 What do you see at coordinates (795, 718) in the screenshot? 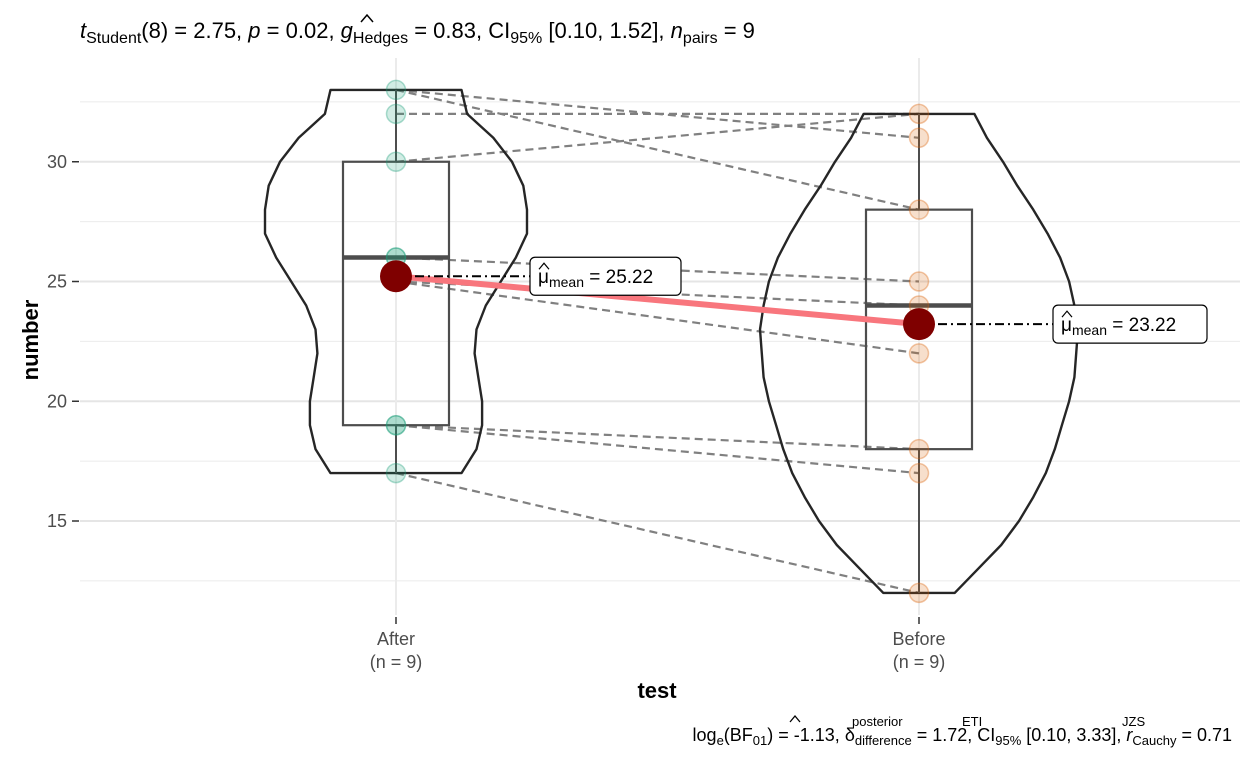
I see `caption-delta-hat` at bounding box center [795, 718].